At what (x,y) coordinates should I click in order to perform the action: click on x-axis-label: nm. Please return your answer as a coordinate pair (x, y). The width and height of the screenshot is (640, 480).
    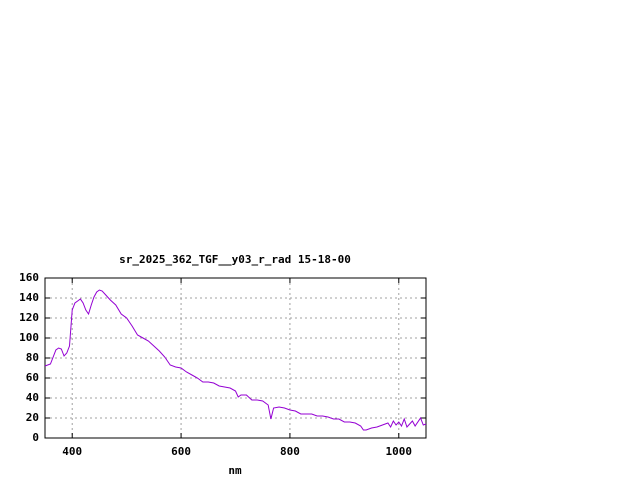
    Looking at the image, I should click on (235, 470).